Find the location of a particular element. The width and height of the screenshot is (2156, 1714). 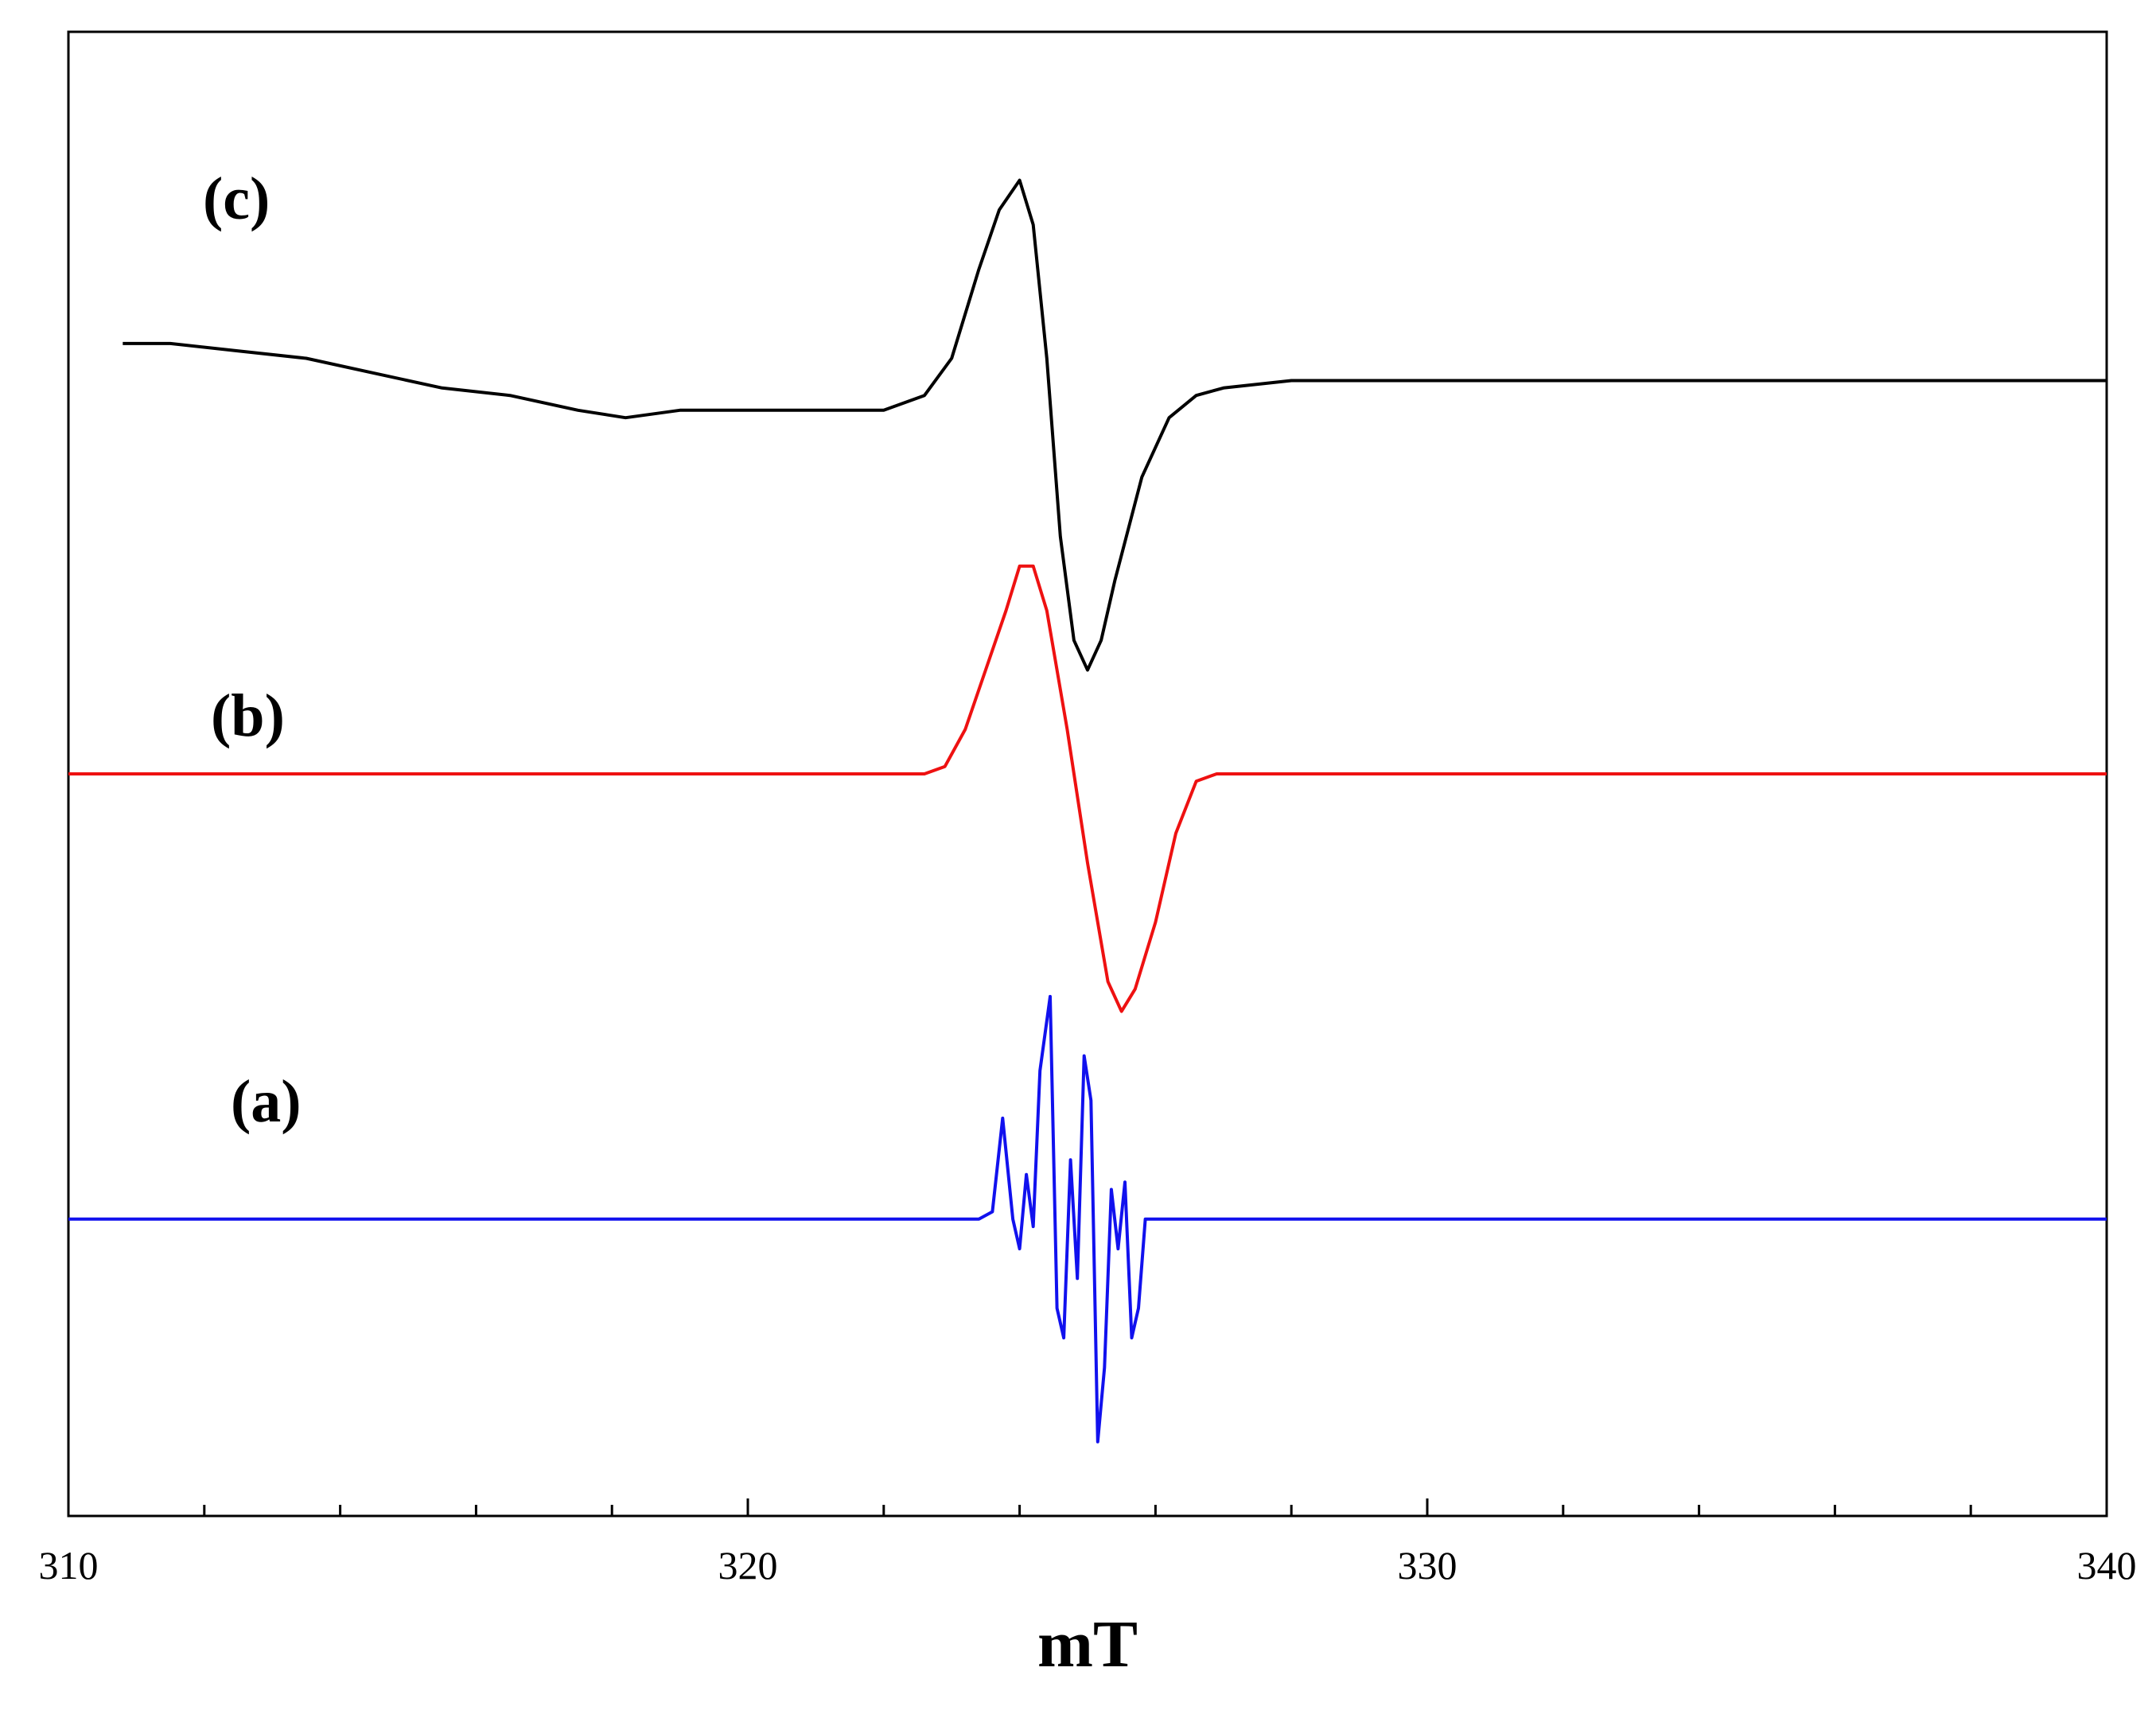

curve-labels: (c) (b) (a) is located at coordinates (253, 650).